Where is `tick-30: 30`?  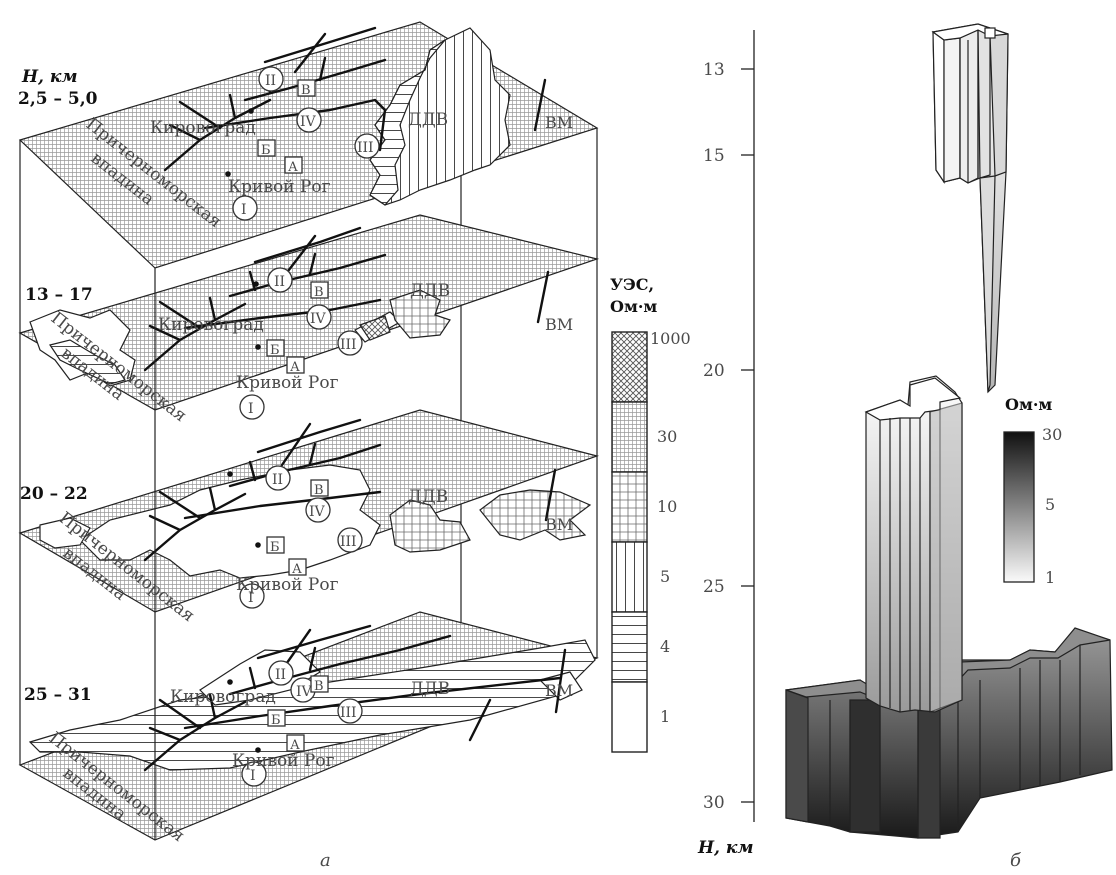
tick-30: 30 is located at coordinates (714, 803).